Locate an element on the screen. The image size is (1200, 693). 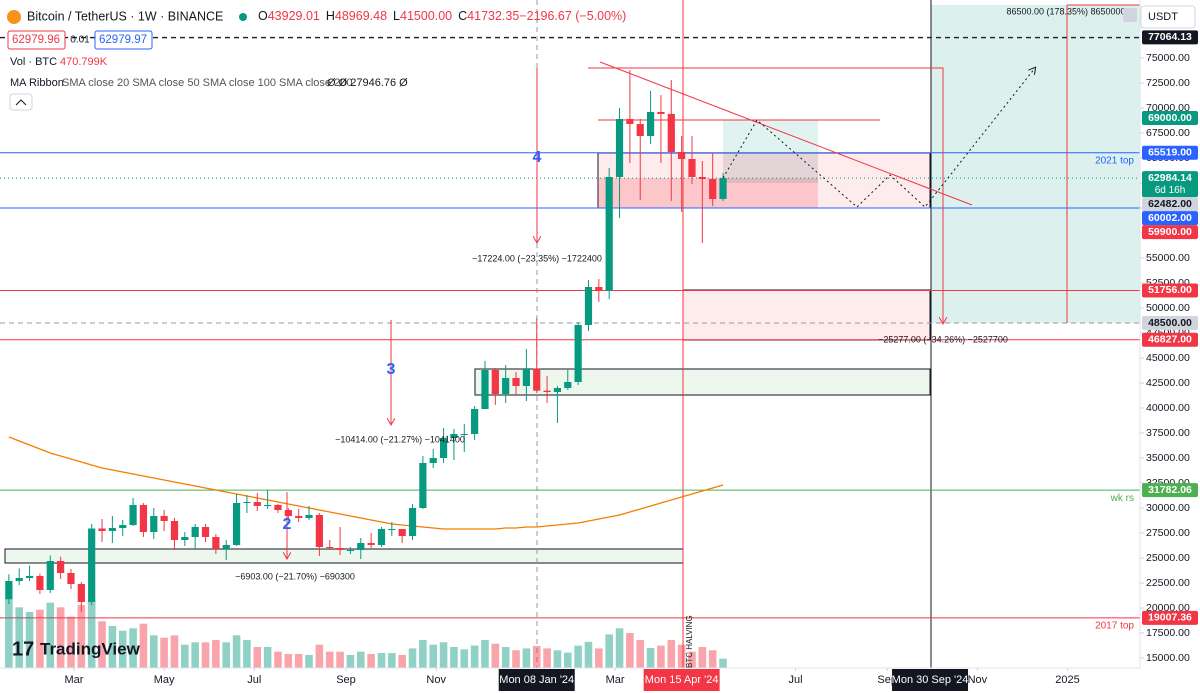
time-marker-label: Mon 30 Sep '24 is located at coordinates (930, 680).